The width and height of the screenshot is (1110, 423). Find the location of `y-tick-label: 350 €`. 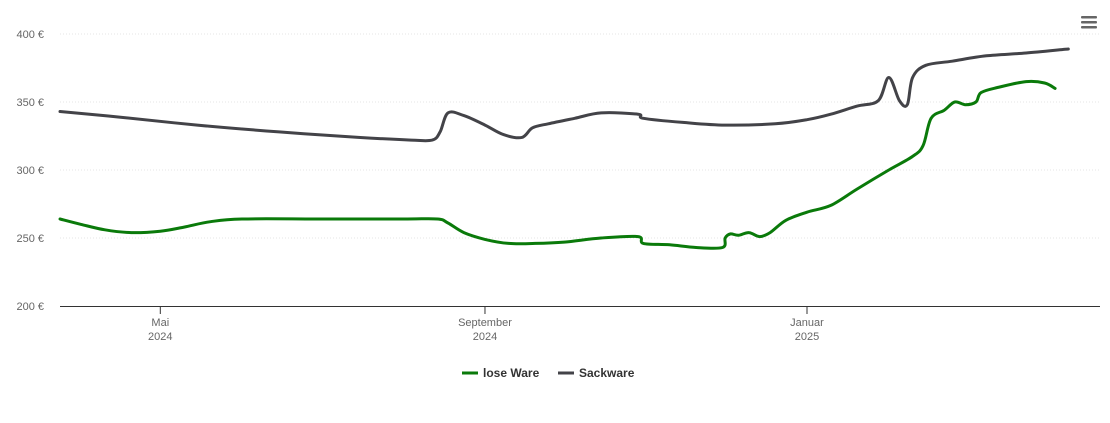

y-tick-label: 350 € is located at coordinates (30, 103).